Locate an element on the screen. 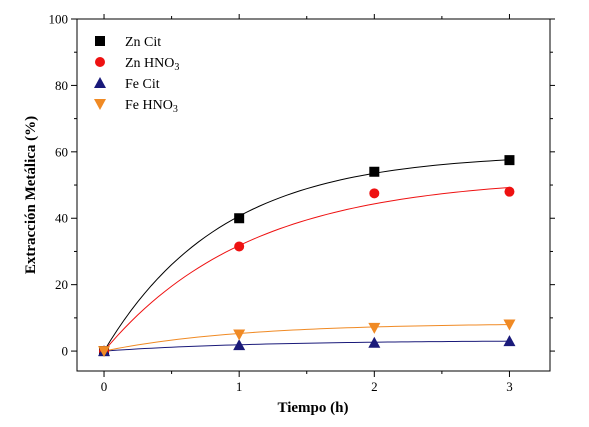 Image resolution: width=589 pixels, height=427 pixels. y-tick-label: 0 is located at coordinates (65, 351).